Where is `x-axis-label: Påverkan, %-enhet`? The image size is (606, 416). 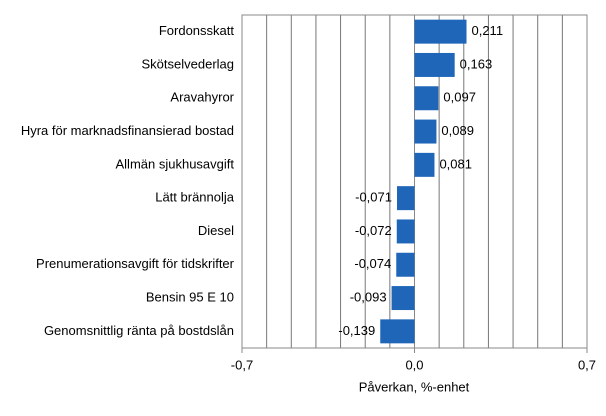
x-axis-label: Påverkan, %-enhet is located at coordinates (414, 386).